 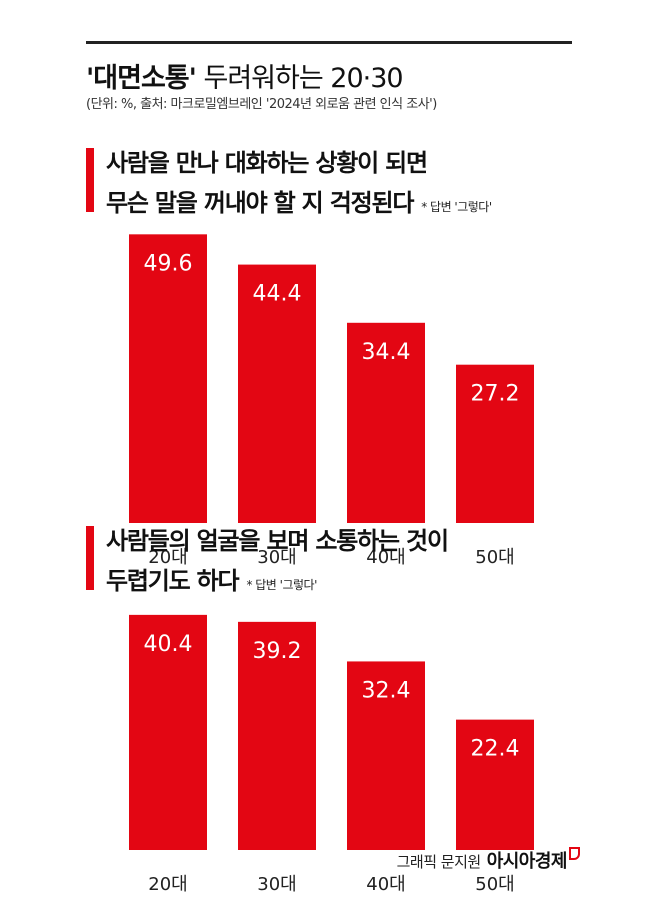 I want to click on value-label: 27.2, so click(x=495, y=394).